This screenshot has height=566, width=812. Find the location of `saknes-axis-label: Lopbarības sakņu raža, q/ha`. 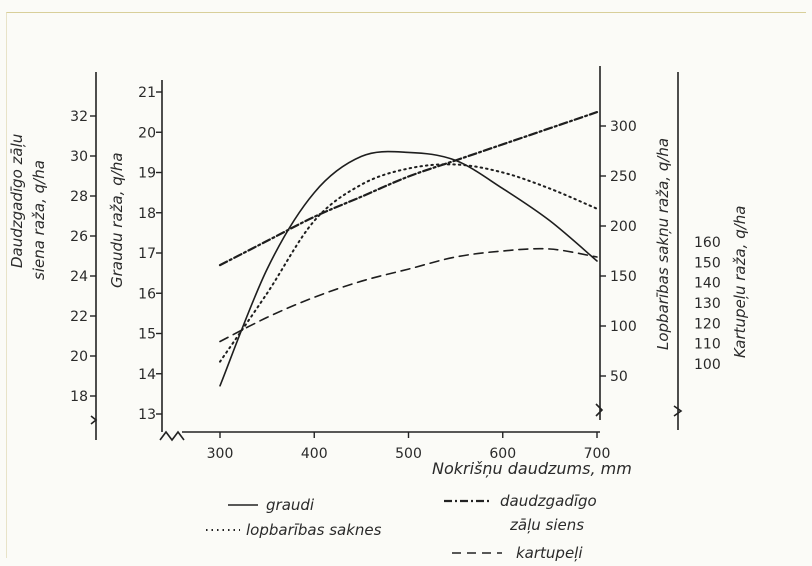

saknes-axis-label: Lopbarības sakņu raža, q/ha is located at coordinates (663, 244).